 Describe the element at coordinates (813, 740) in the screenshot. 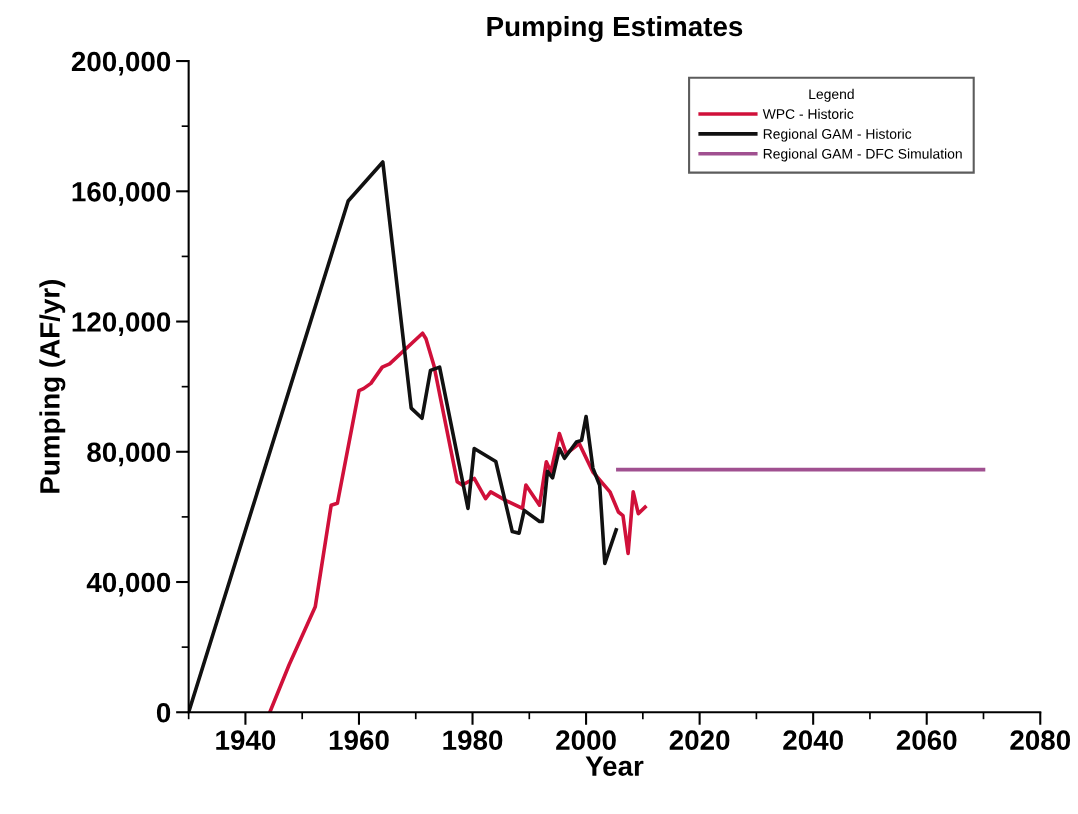

I see `x-tick-label: 2040` at that location.